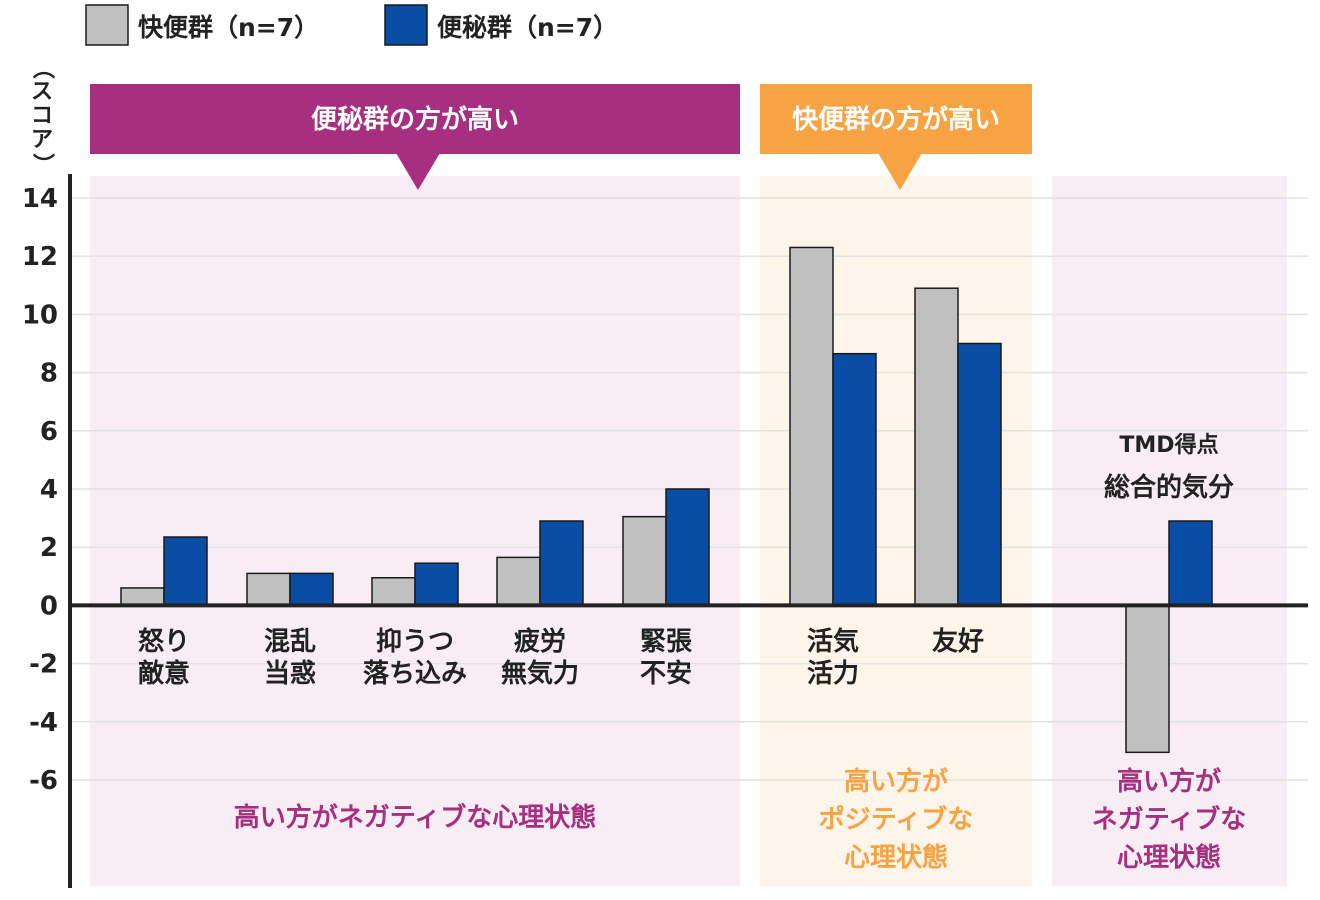  I want to click on y-tick-label: 0, so click(49, 606).